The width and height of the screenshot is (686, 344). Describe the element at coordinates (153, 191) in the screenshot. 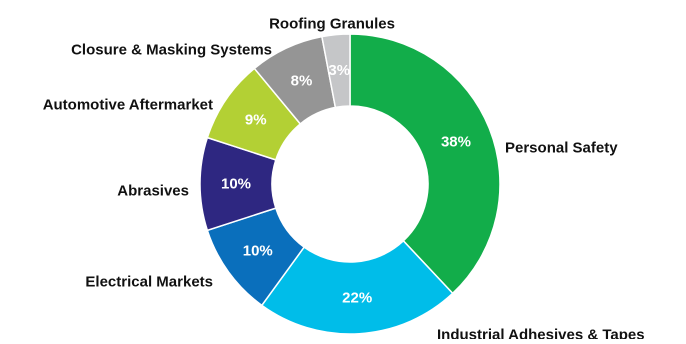

I see `category-label-abrasives: Abrasives` at that location.